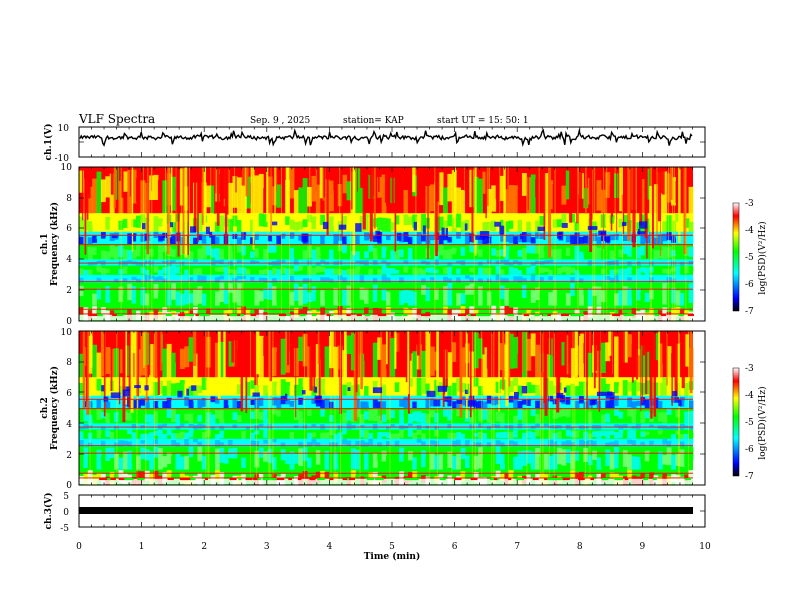  Describe the element at coordinates (749, 312) in the screenshot. I see `ch1-cb-tick-7: -7` at that location.